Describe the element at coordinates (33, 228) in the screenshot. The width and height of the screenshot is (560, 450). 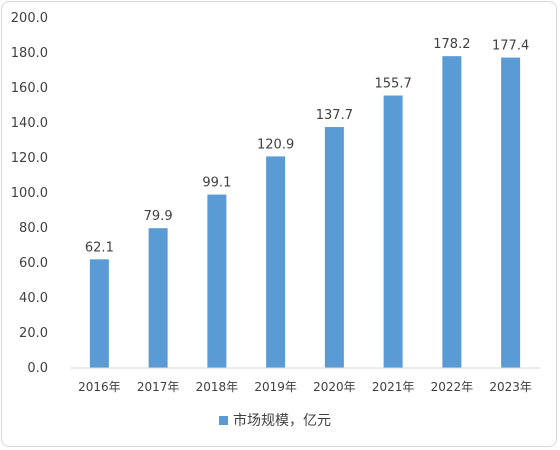
I see `y-axis-tick-label: 80.0` at that location.